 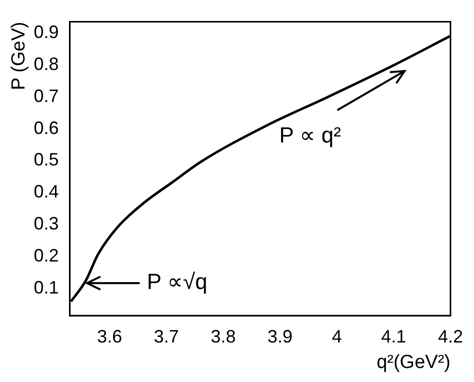 What do you see at coordinates (177, 281) in the screenshot?
I see `annotation: P ∝√q` at bounding box center [177, 281].